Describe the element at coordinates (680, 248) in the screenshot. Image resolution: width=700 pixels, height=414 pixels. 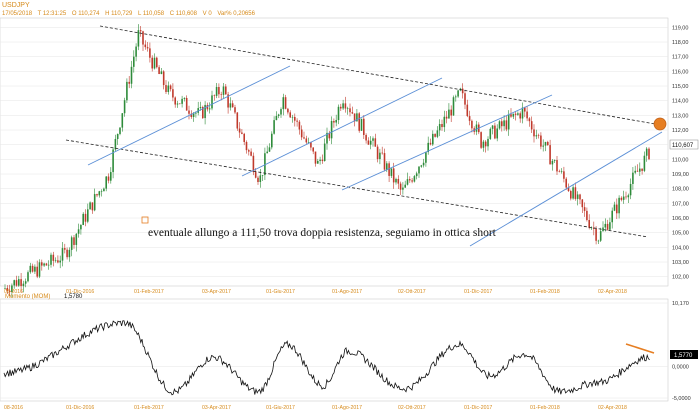
I see `price-tick-label: 104,00` at that location.